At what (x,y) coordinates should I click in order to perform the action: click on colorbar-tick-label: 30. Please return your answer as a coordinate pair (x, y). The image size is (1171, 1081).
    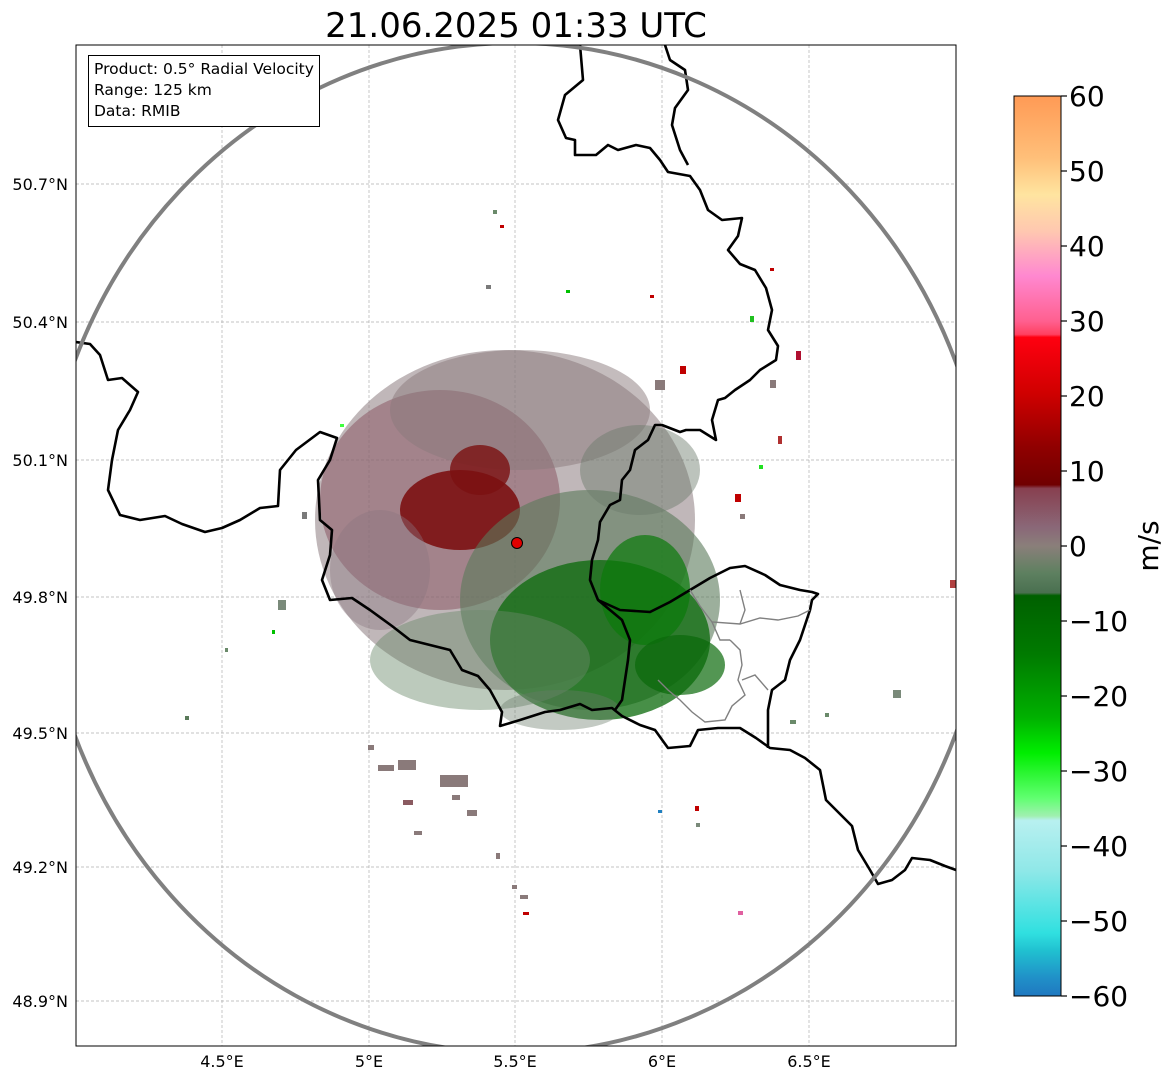
    Looking at the image, I should click on (1087, 321).